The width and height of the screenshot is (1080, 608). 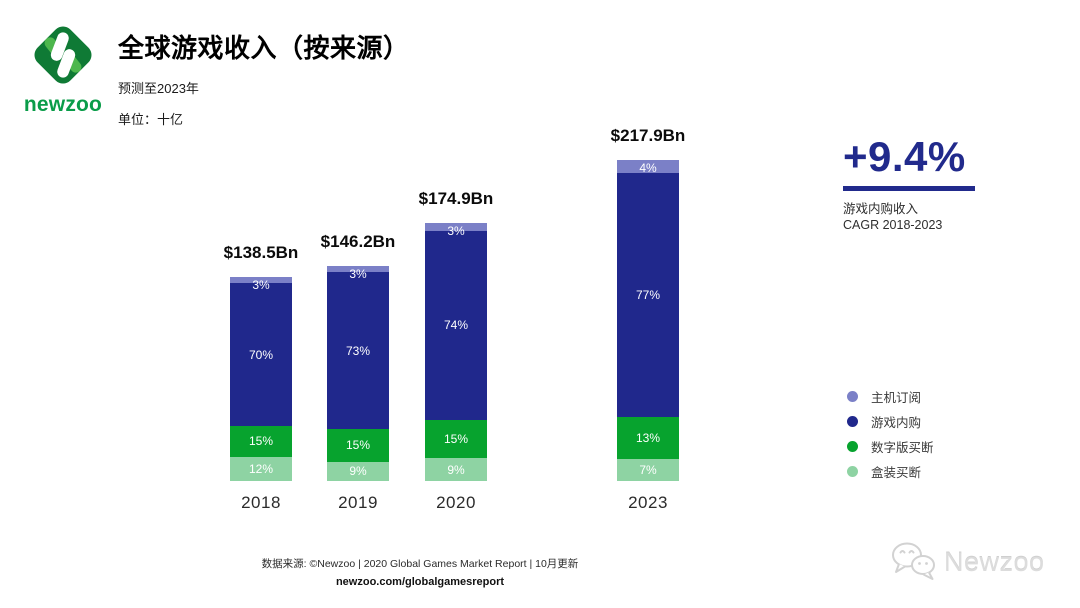 I want to click on segment-in-game-purchases-2018: 70%, so click(x=261, y=354).